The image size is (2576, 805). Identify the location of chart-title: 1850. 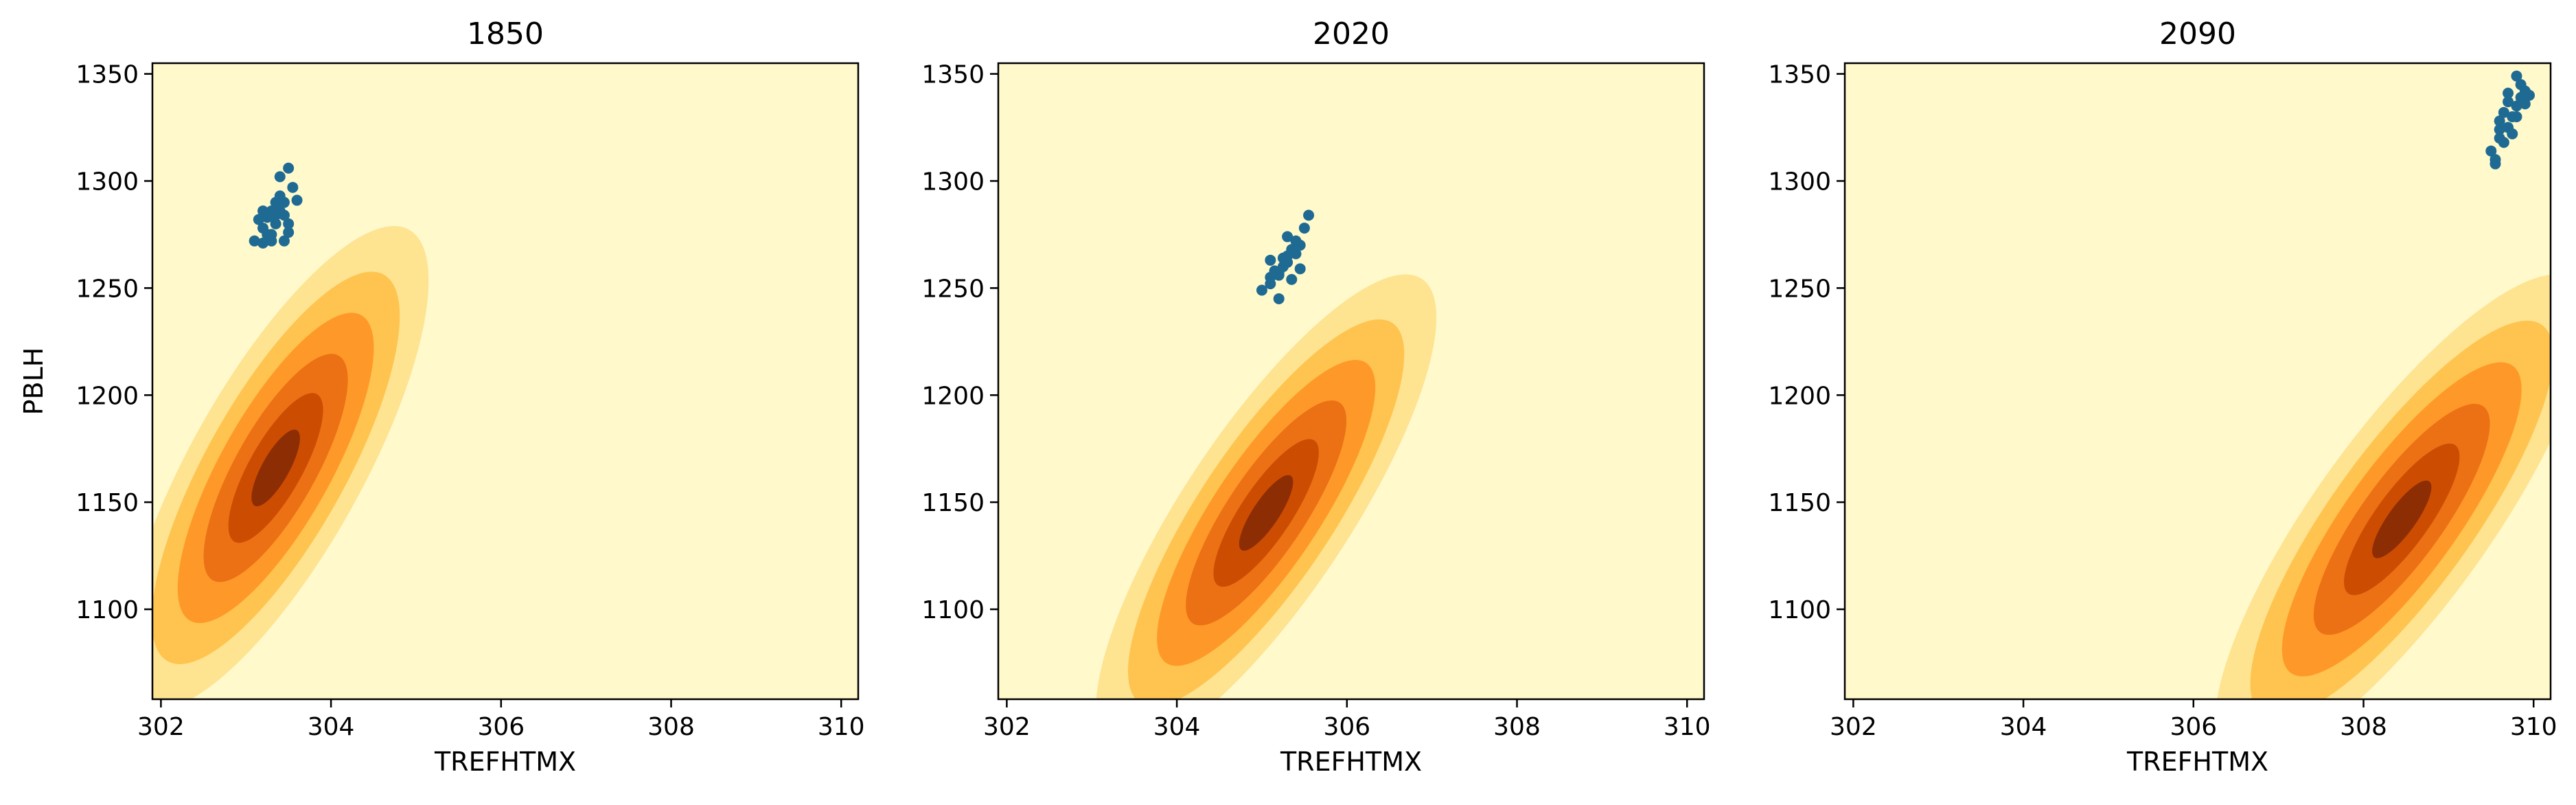
(505, 34).